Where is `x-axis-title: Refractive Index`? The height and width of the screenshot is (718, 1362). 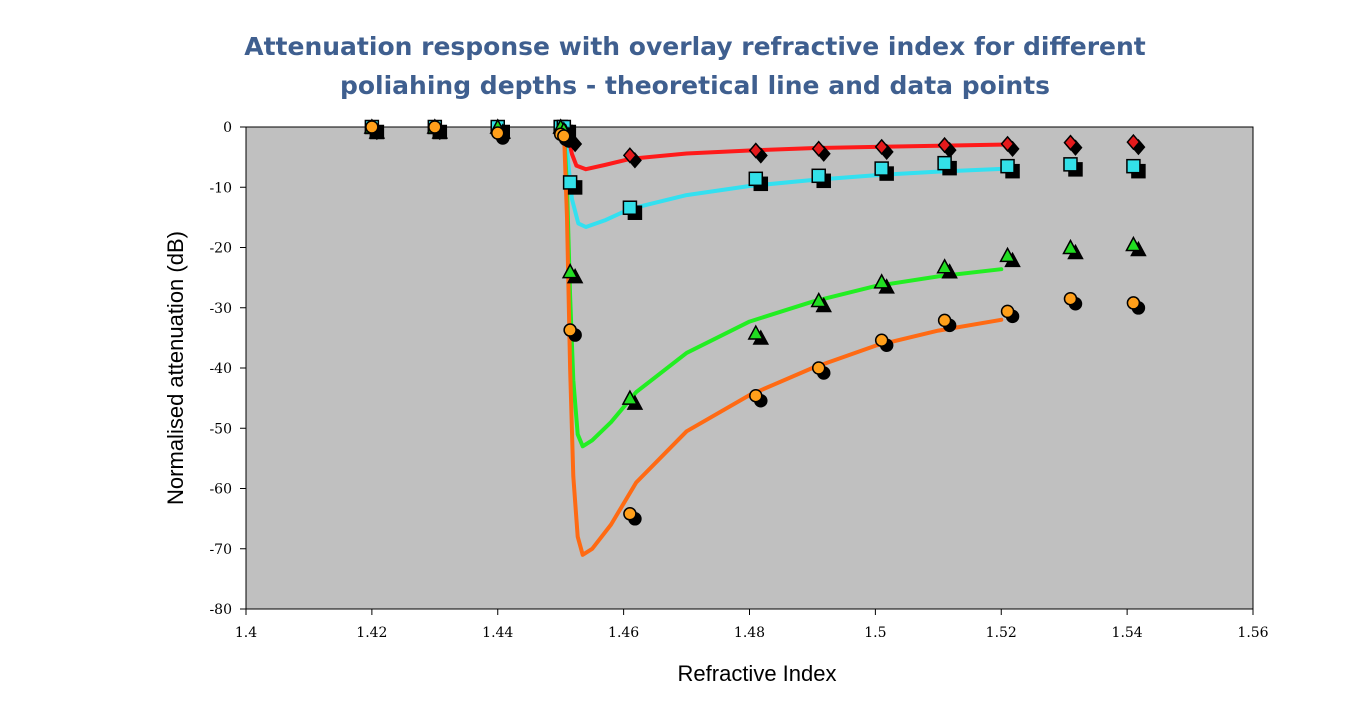
x-axis-title: Refractive Index is located at coordinates (757, 673).